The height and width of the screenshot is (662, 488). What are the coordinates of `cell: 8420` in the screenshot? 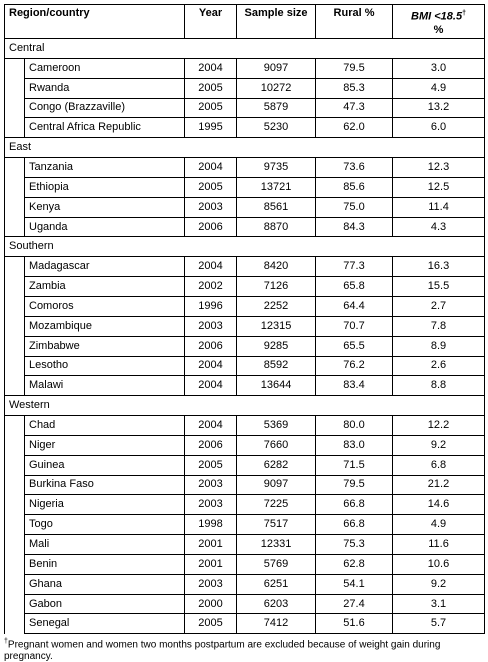 It's located at (276, 267).